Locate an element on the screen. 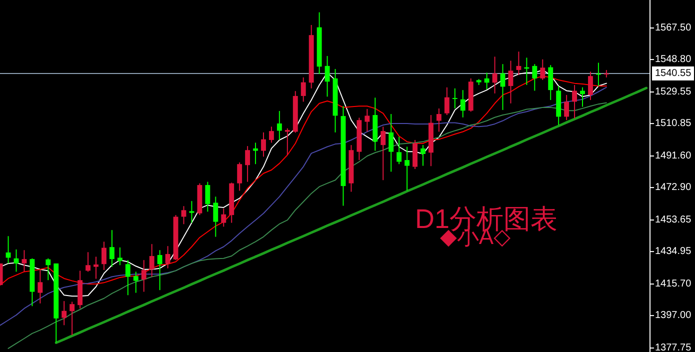 The width and height of the screenshot is (695, 352). y-tick-label: 1397.00 is located at coordinates (673, 316).